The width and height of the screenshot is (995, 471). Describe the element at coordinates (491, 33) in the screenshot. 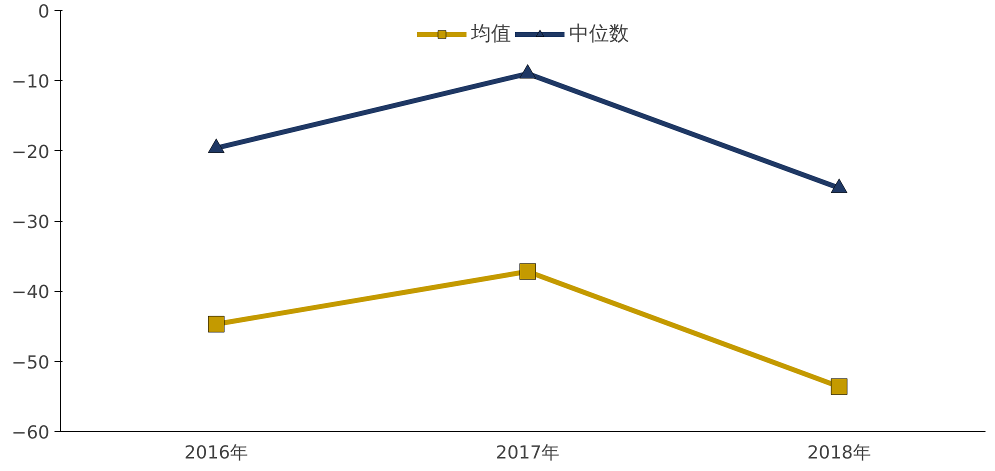

I see `legend-label: 均值` at that location.